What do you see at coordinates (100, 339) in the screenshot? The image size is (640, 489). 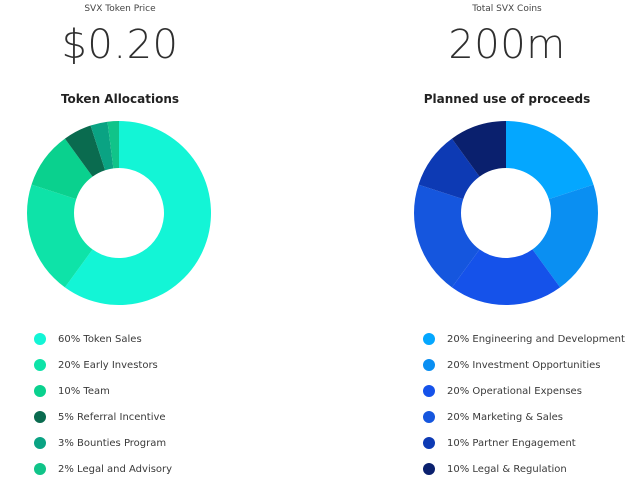 I see `legend-label: 60% Token Sales` at bounding box center [100, 339].